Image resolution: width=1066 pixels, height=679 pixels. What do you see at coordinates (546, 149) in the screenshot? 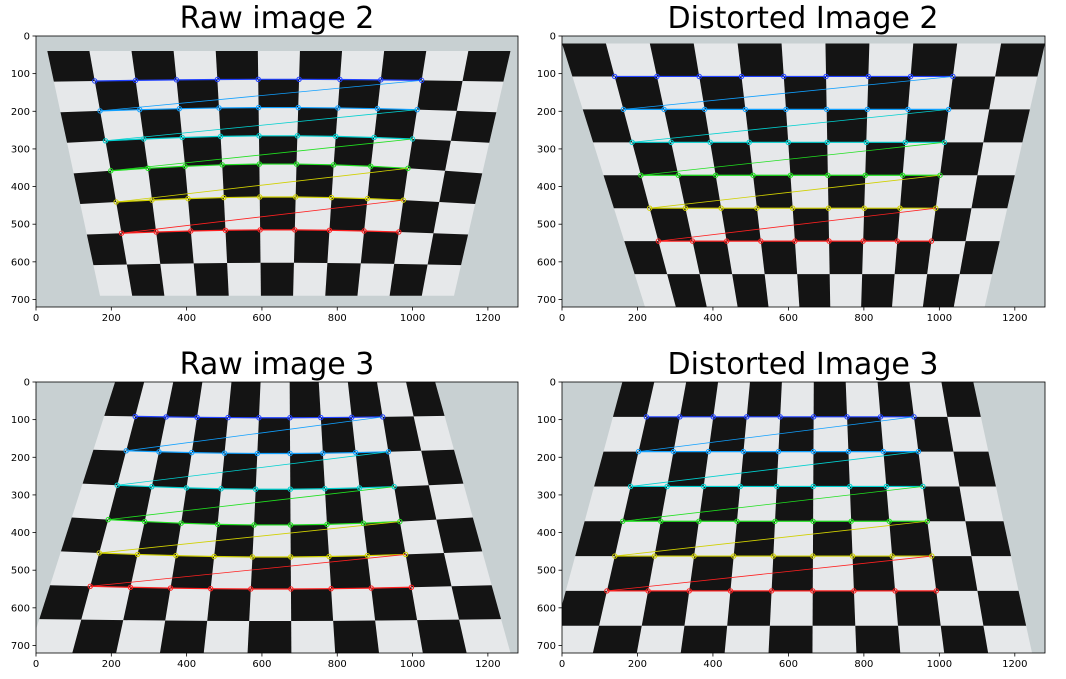
I see `y-tick-label: 300` at bounding box center [546, 149].